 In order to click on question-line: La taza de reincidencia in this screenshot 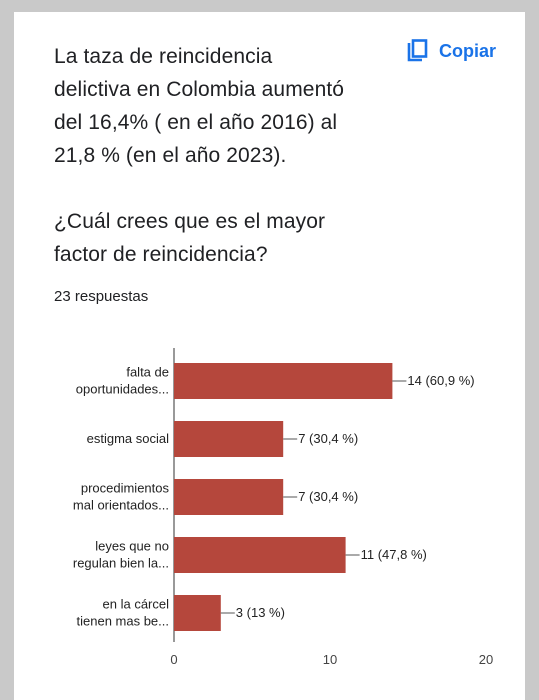, I will do `click(163, 56)`.